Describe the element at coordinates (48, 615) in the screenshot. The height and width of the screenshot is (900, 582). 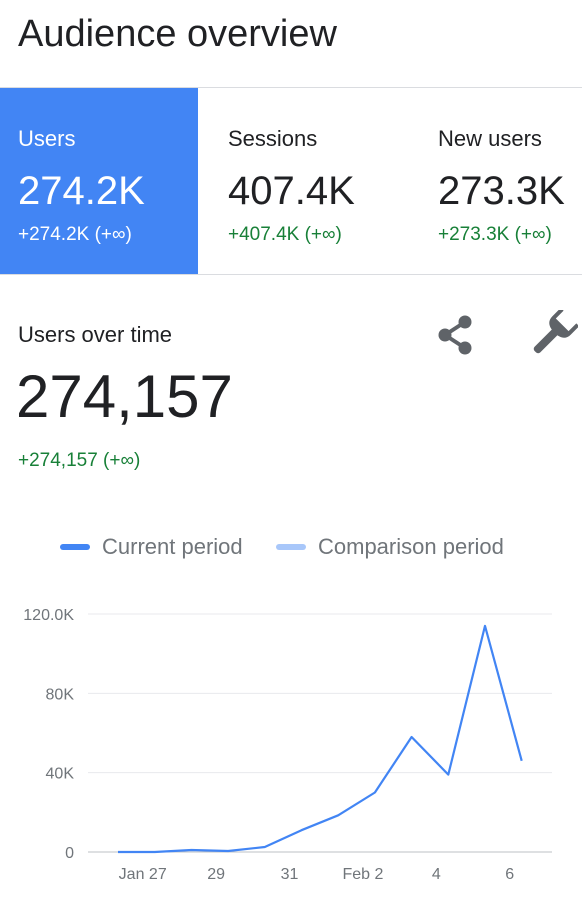
I see `y-tick-label: 120.0K` at that location.